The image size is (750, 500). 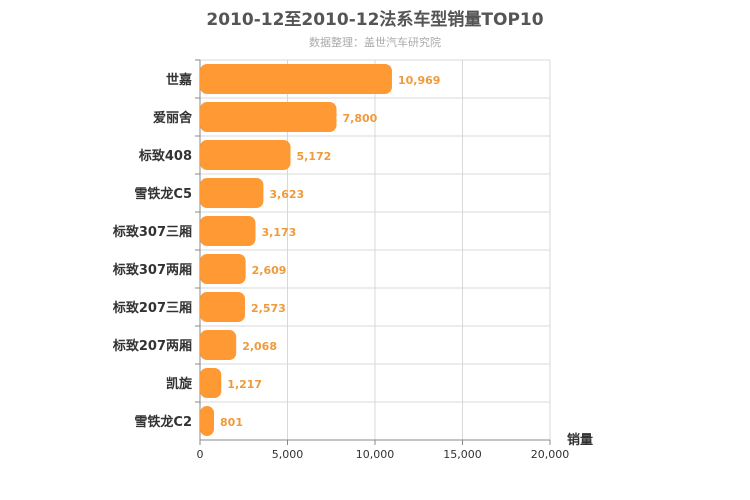 What do you see at coordinates (173, 118) in the screenshot?
I see `category-label: 爱丽舍` at bounding box center [173, 118].